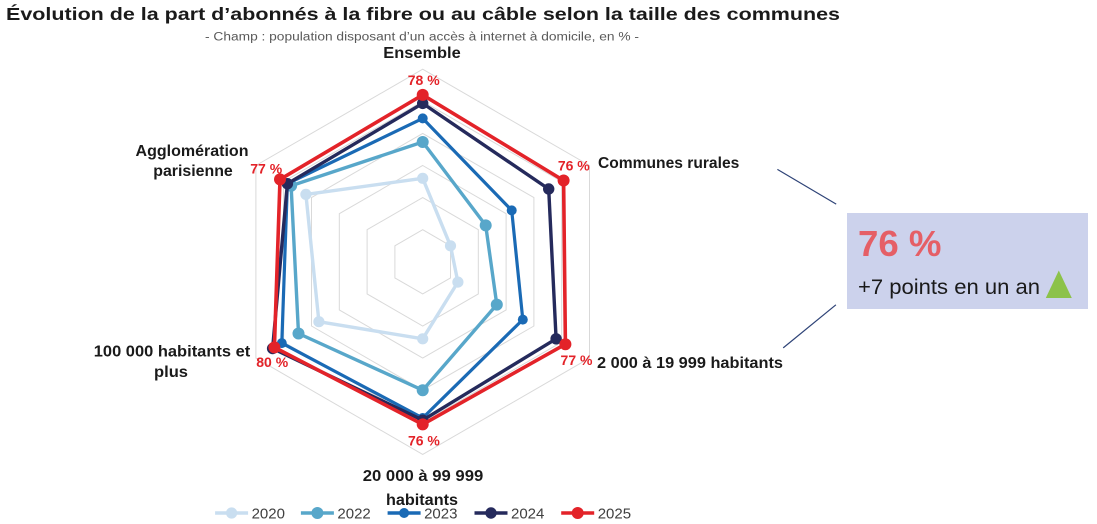  Describe the element at coordinates (193, 171) in the screenshot. I see `svg-text: parisienne` at that location.